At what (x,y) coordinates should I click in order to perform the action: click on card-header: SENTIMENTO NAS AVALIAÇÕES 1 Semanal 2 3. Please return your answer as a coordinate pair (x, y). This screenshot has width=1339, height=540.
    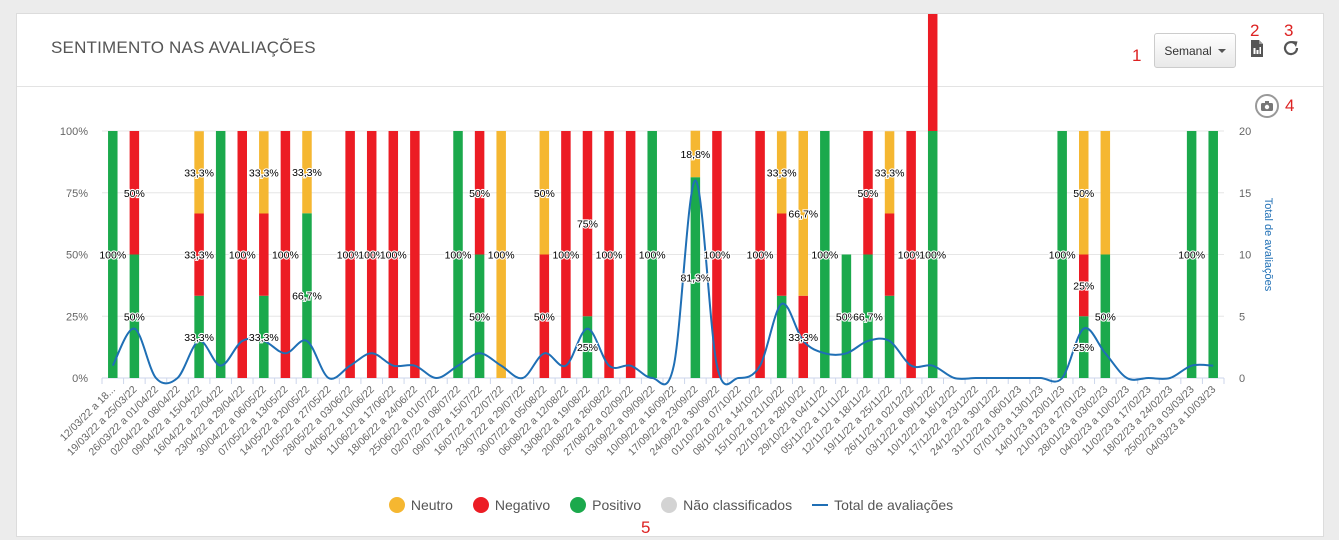
    Looking at the image, I should click on (670, 50).